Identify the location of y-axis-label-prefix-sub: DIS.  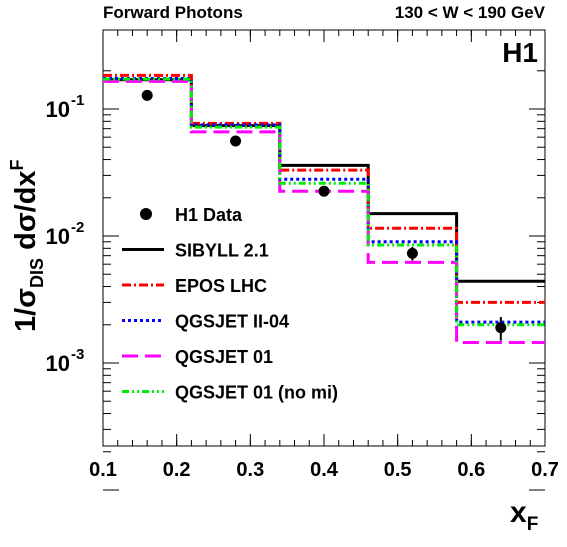
(37, 273).